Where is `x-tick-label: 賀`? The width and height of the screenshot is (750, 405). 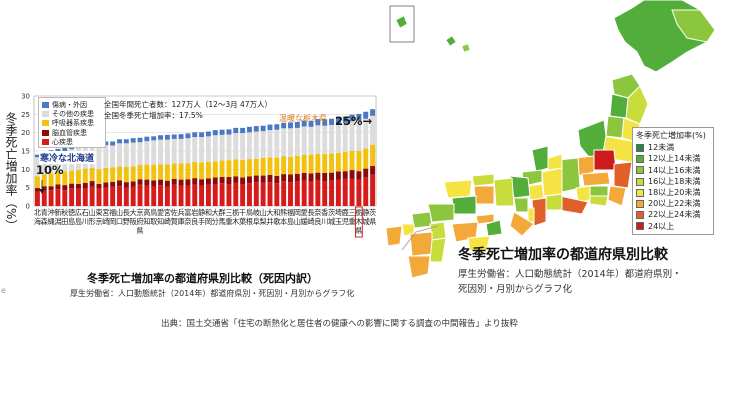
x-tick-label: 賀 is located at coordinates (174, 221).